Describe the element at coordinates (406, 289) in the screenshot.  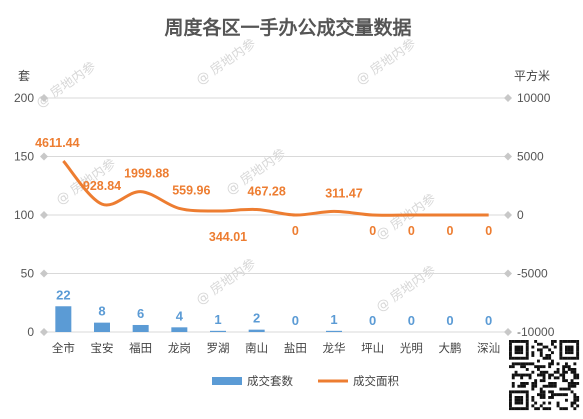
I see `watermark-text: @ 房地内参` at that location.